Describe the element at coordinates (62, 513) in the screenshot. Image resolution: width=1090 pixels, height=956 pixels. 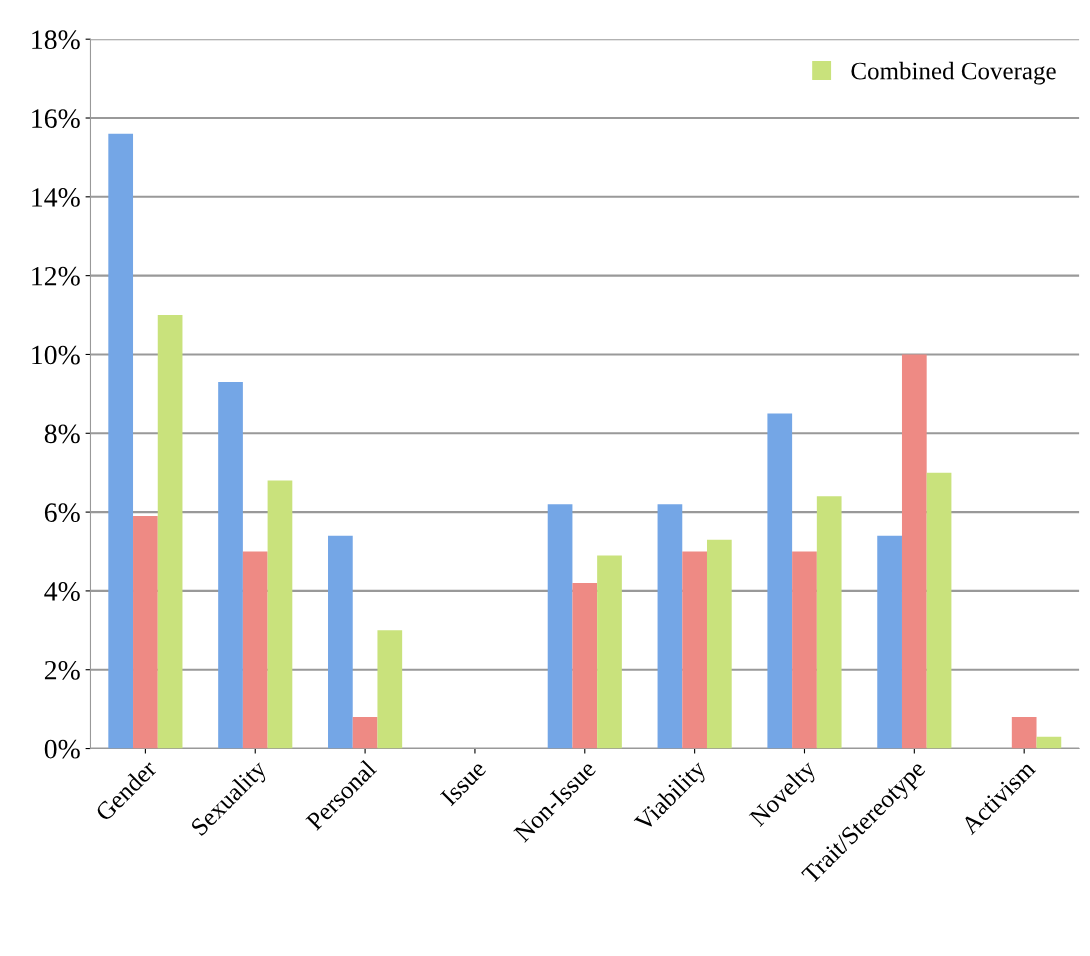
I see `y-tick-label: 6%` at that location.